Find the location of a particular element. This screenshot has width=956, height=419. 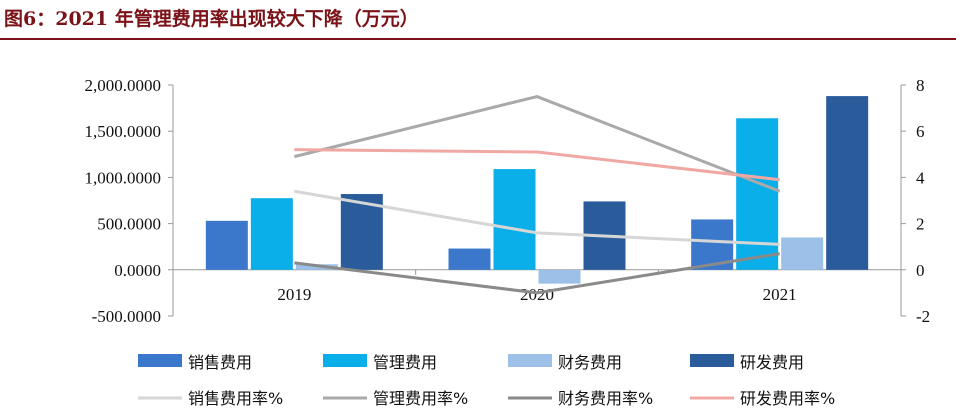

legend-label: 财务费用率% is located at coordinates (605, 398).